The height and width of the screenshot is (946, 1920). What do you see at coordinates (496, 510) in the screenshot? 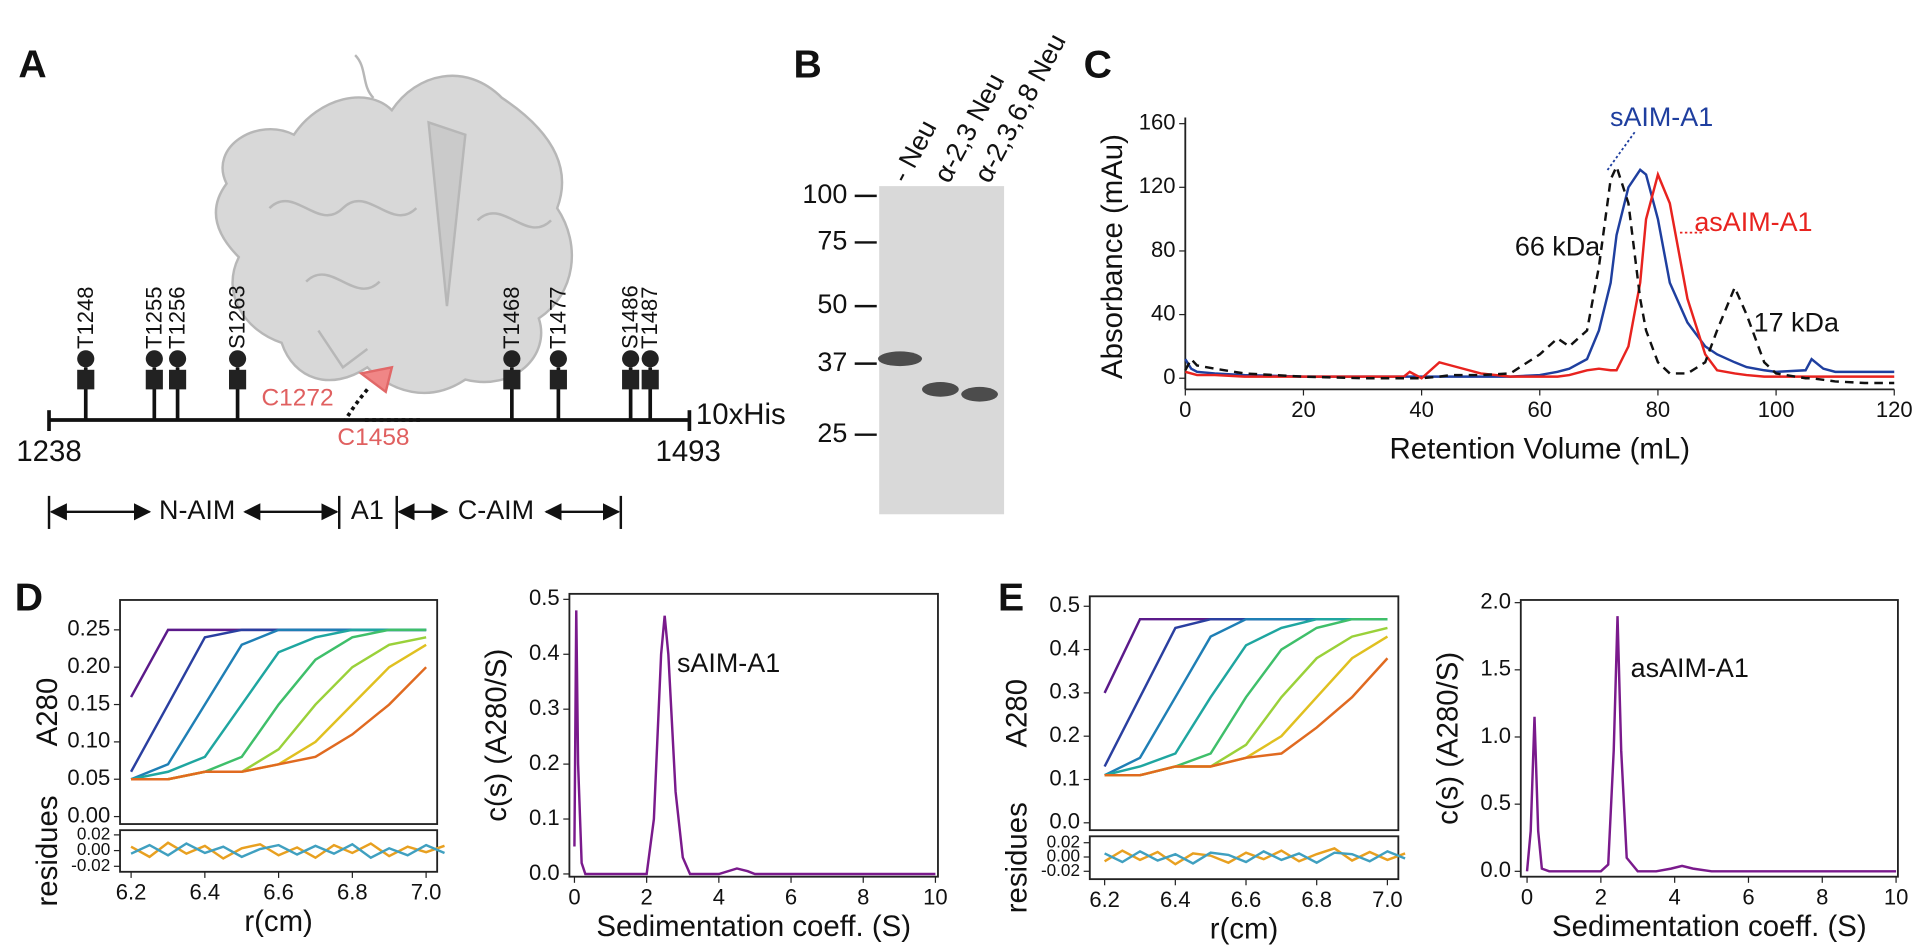
I see `domain-label: C-AIM` at bounding box center [496, 510].